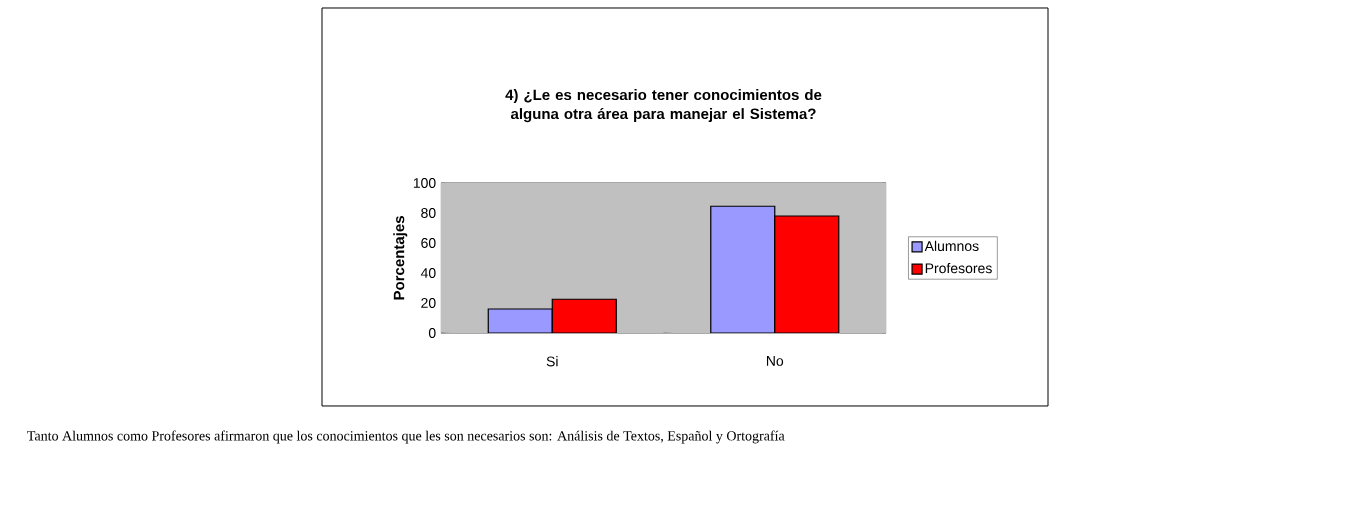 Image resolution: width=1362 pixels, height=515 pixels. What do you see at coordinates (951, 246) in the screenshot?
I see `legend-label: Alumnos` at bounding box center [951, 246].